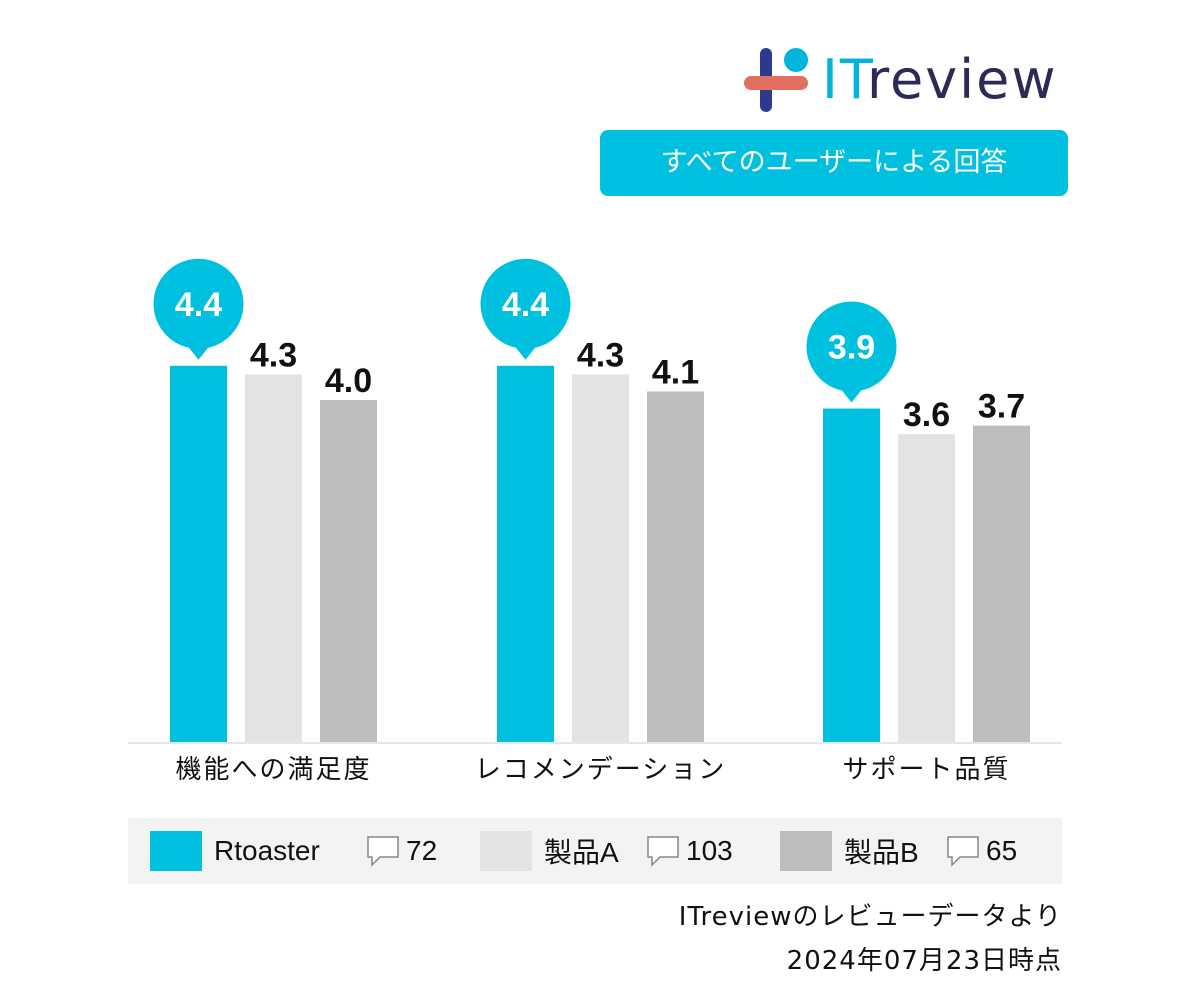 The width and height of the screenshot is (1200, 1000). Describe the element at coordinates (348, 571) in the screenshot. I see `bar-製品B-0` at that location.